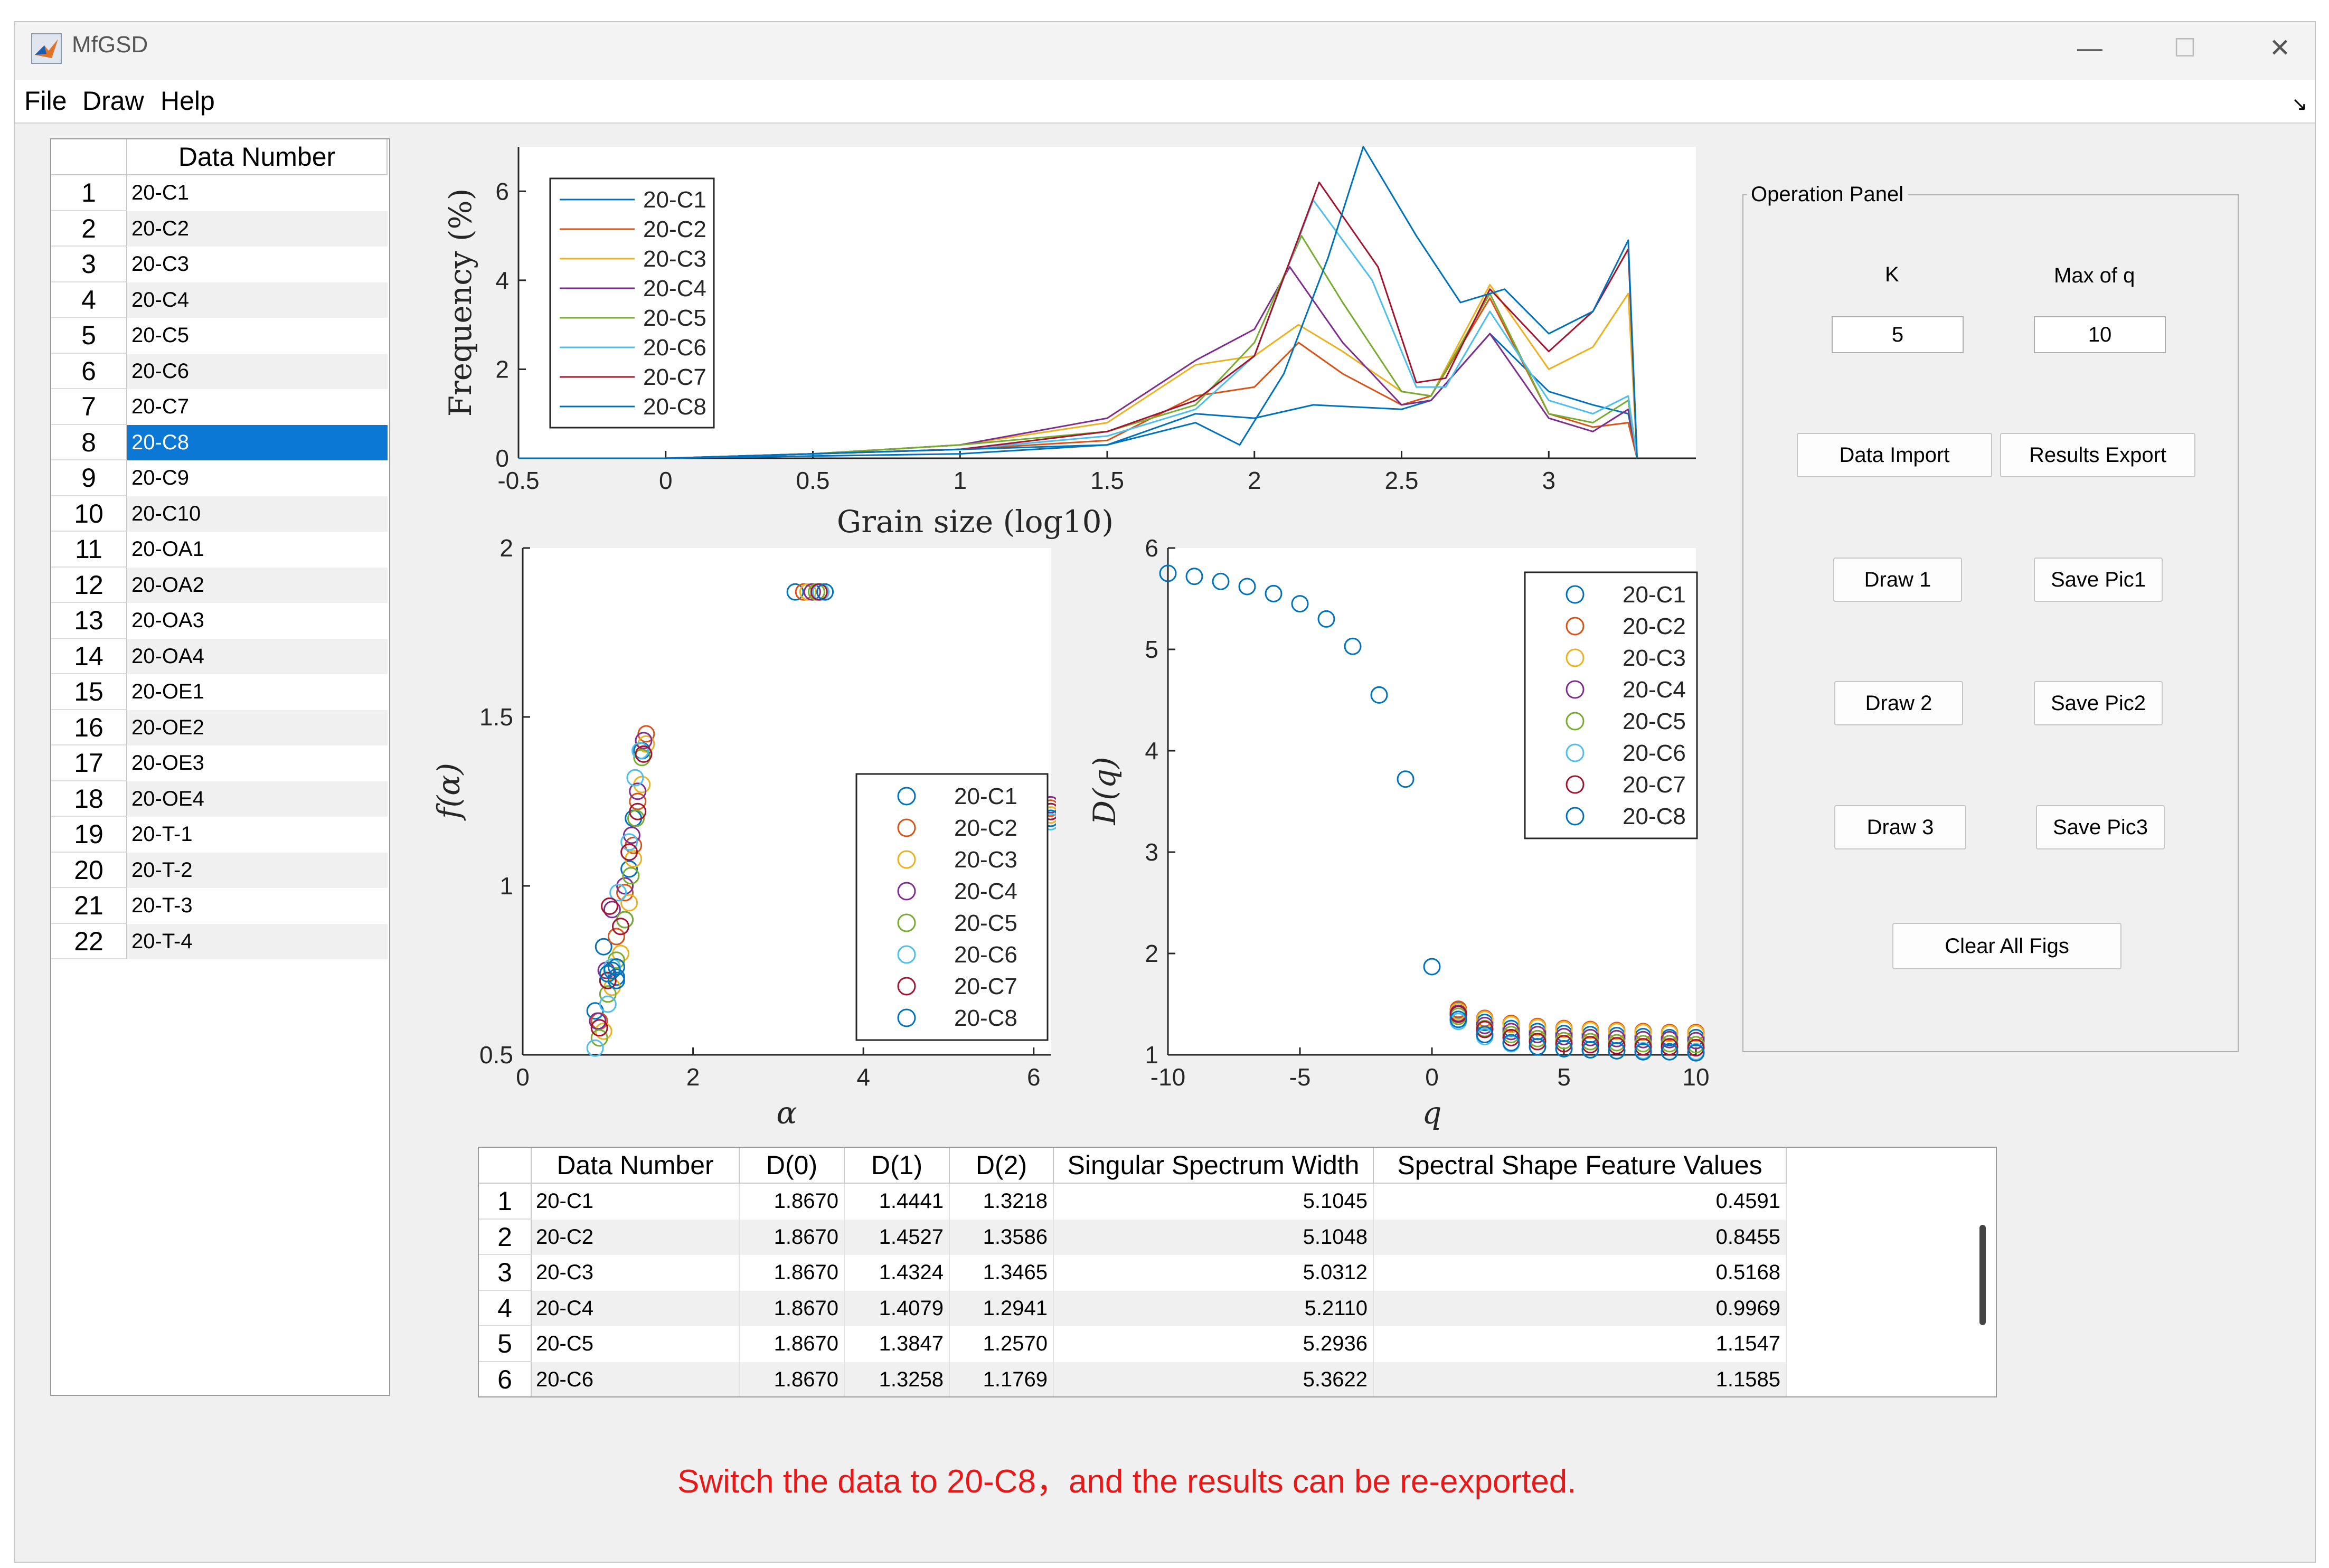 This screenshot has height=1568, width=2329. Describe the element at coordinates (1002, 1308) in the screenshot. I see `results-cell-col-d2: 1.2941` at that location.